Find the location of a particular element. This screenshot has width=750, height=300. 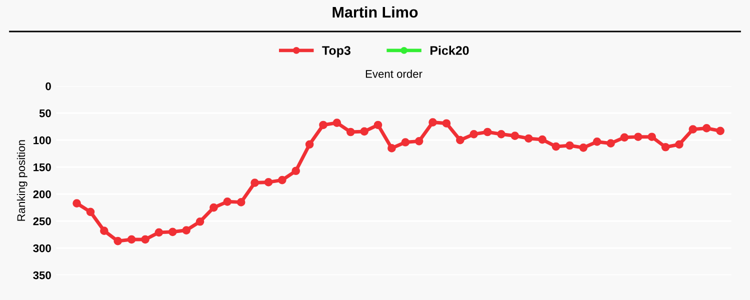

y-tick-label: 0 is located at coordinates (48, 86).